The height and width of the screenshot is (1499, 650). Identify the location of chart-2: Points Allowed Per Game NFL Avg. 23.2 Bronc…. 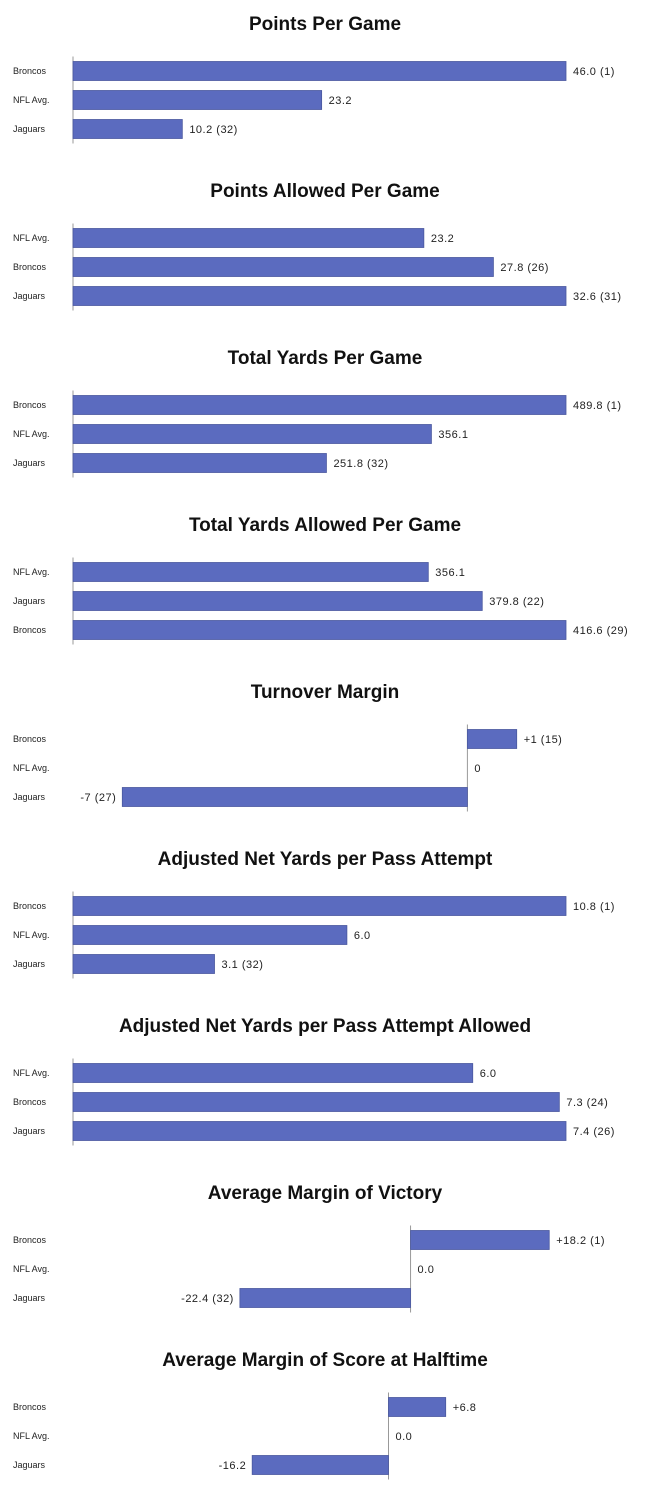
(317, 246).